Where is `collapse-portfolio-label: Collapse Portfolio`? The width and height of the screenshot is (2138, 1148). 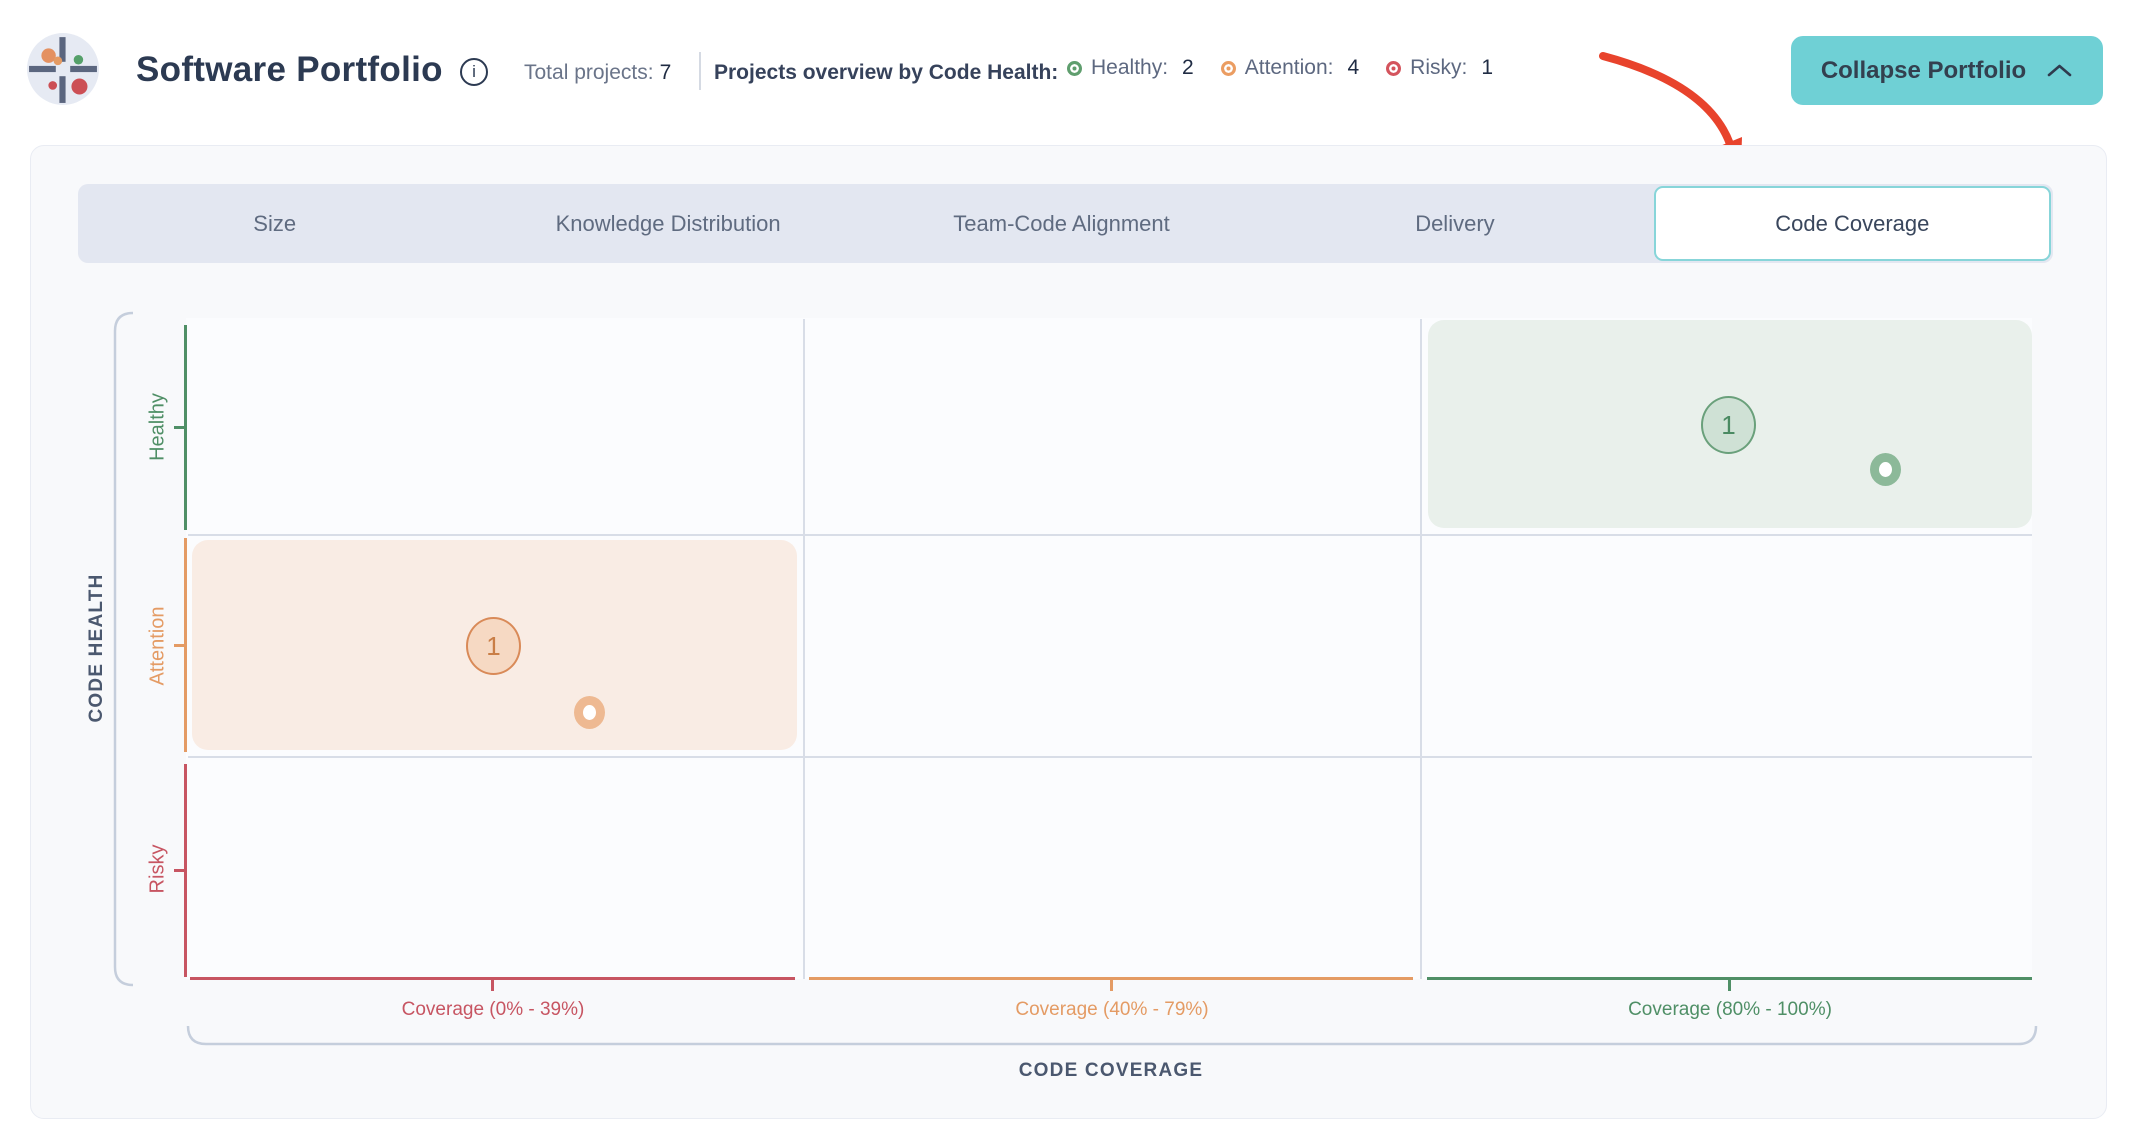
collapse-portfolio-label: Collapse Portfolio is located at coordinates (1923, 70).